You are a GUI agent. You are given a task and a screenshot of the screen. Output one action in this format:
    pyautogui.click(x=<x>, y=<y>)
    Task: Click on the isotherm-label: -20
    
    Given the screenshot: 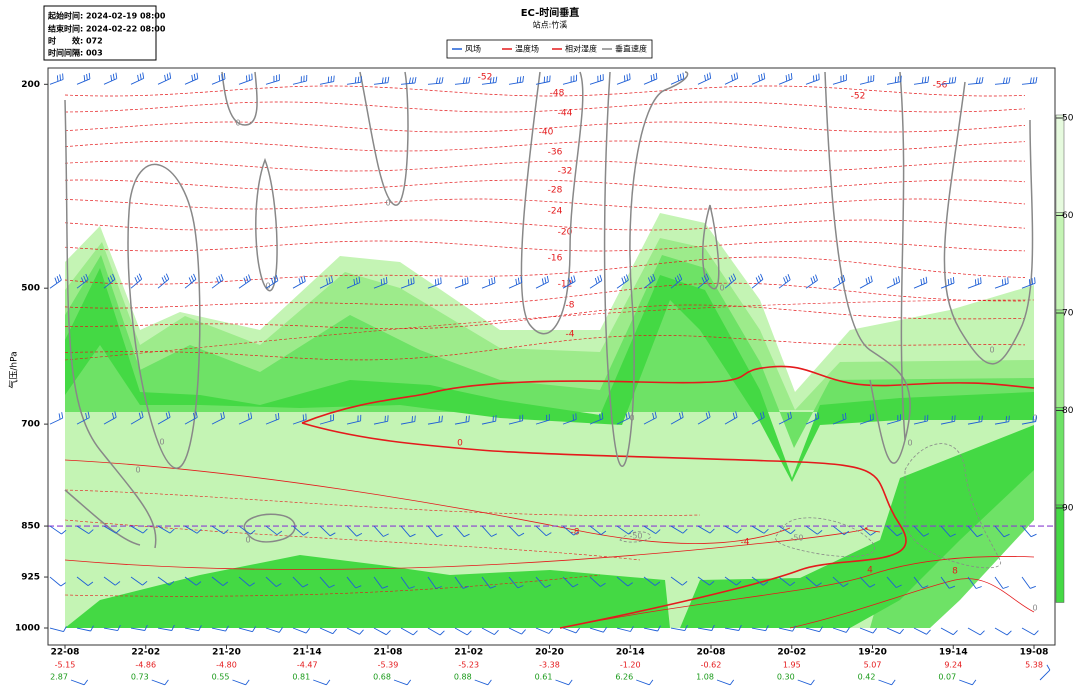 What is the action you would take?
    pyautogui.click(x=565, y=233)
    